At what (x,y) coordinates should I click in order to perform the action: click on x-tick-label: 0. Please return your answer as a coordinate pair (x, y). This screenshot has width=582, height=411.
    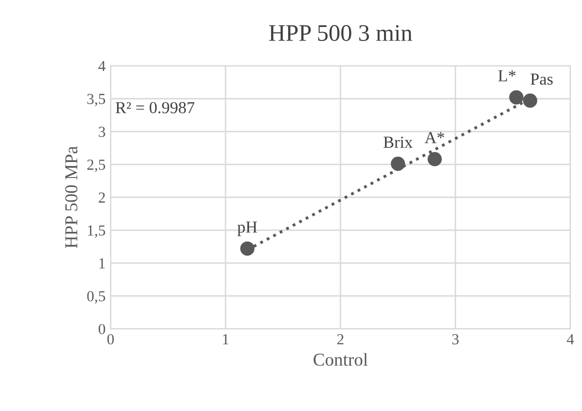
    Looking at the image, I should click on (110, 339).